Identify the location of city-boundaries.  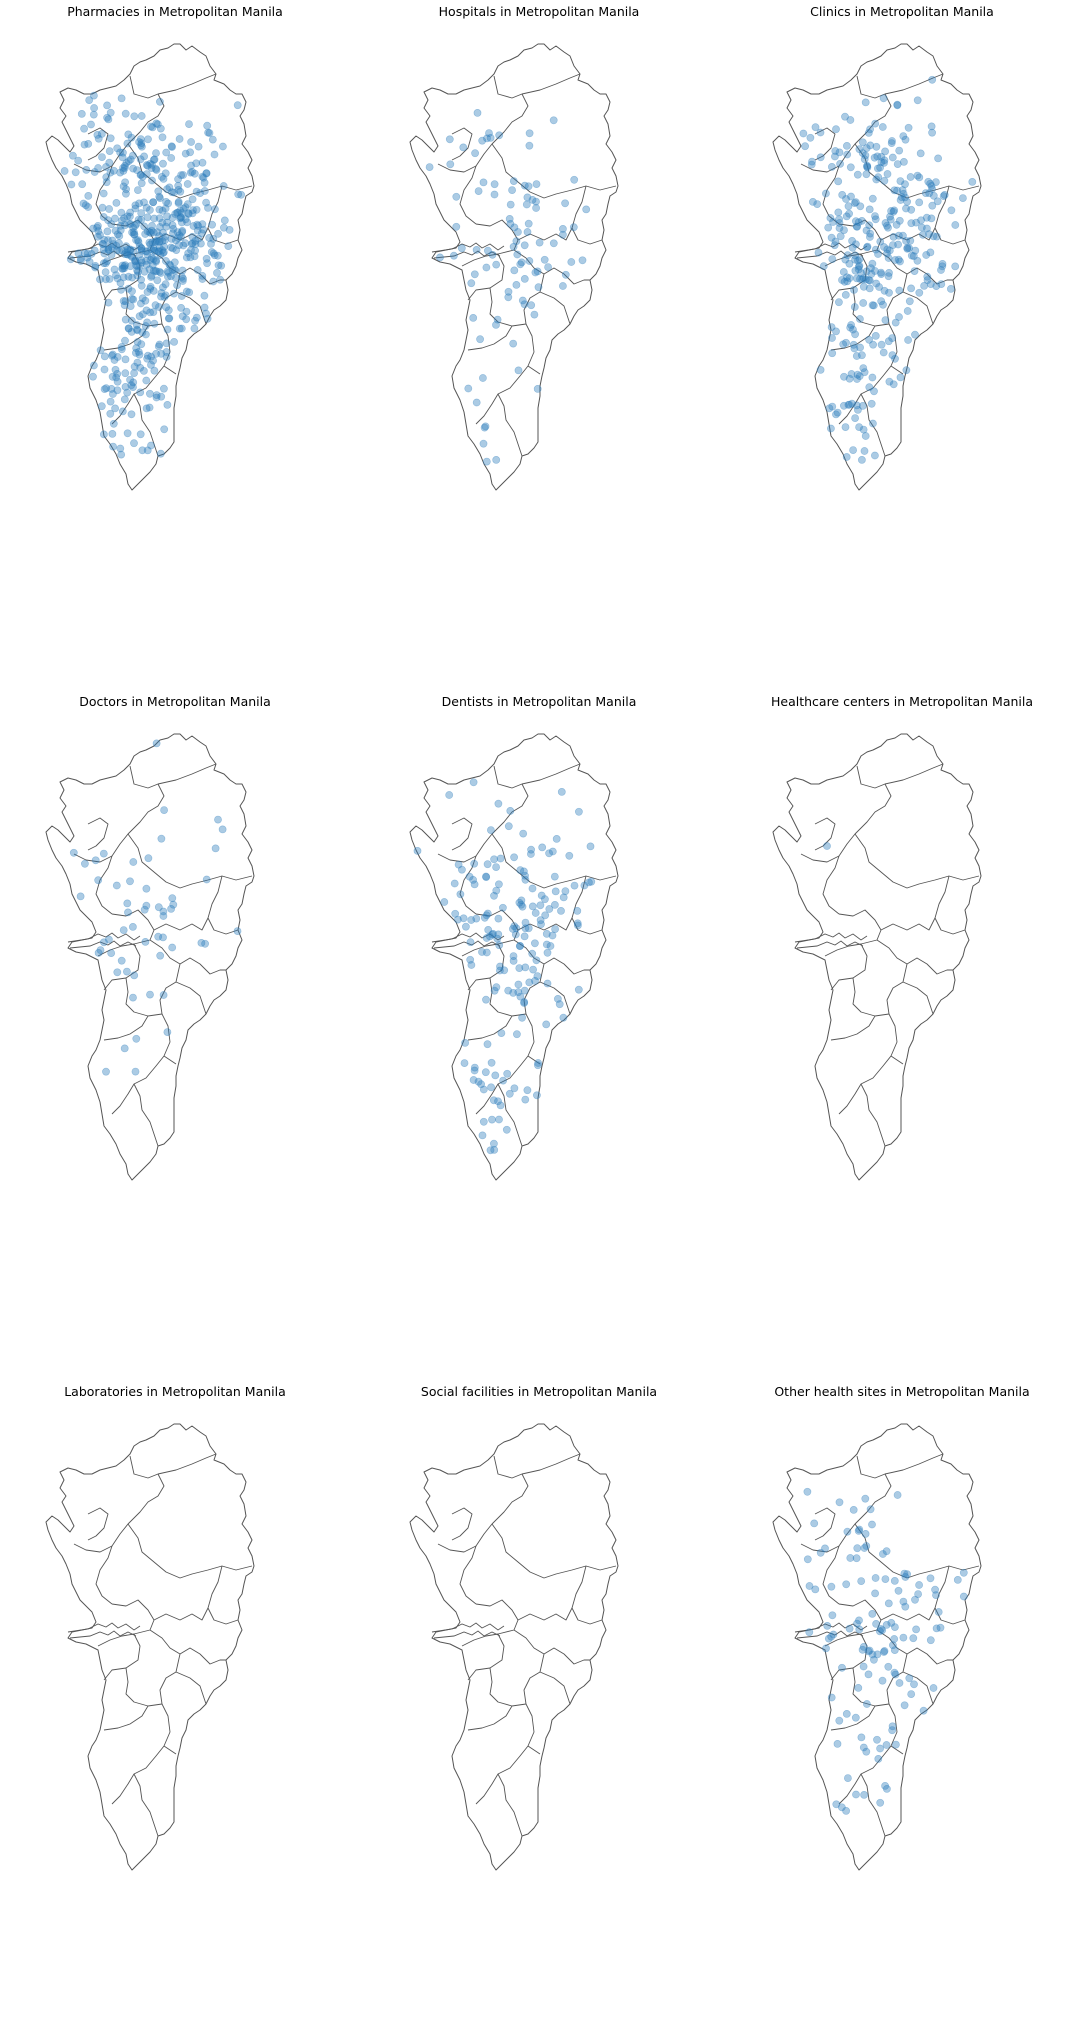
(150, 1647).